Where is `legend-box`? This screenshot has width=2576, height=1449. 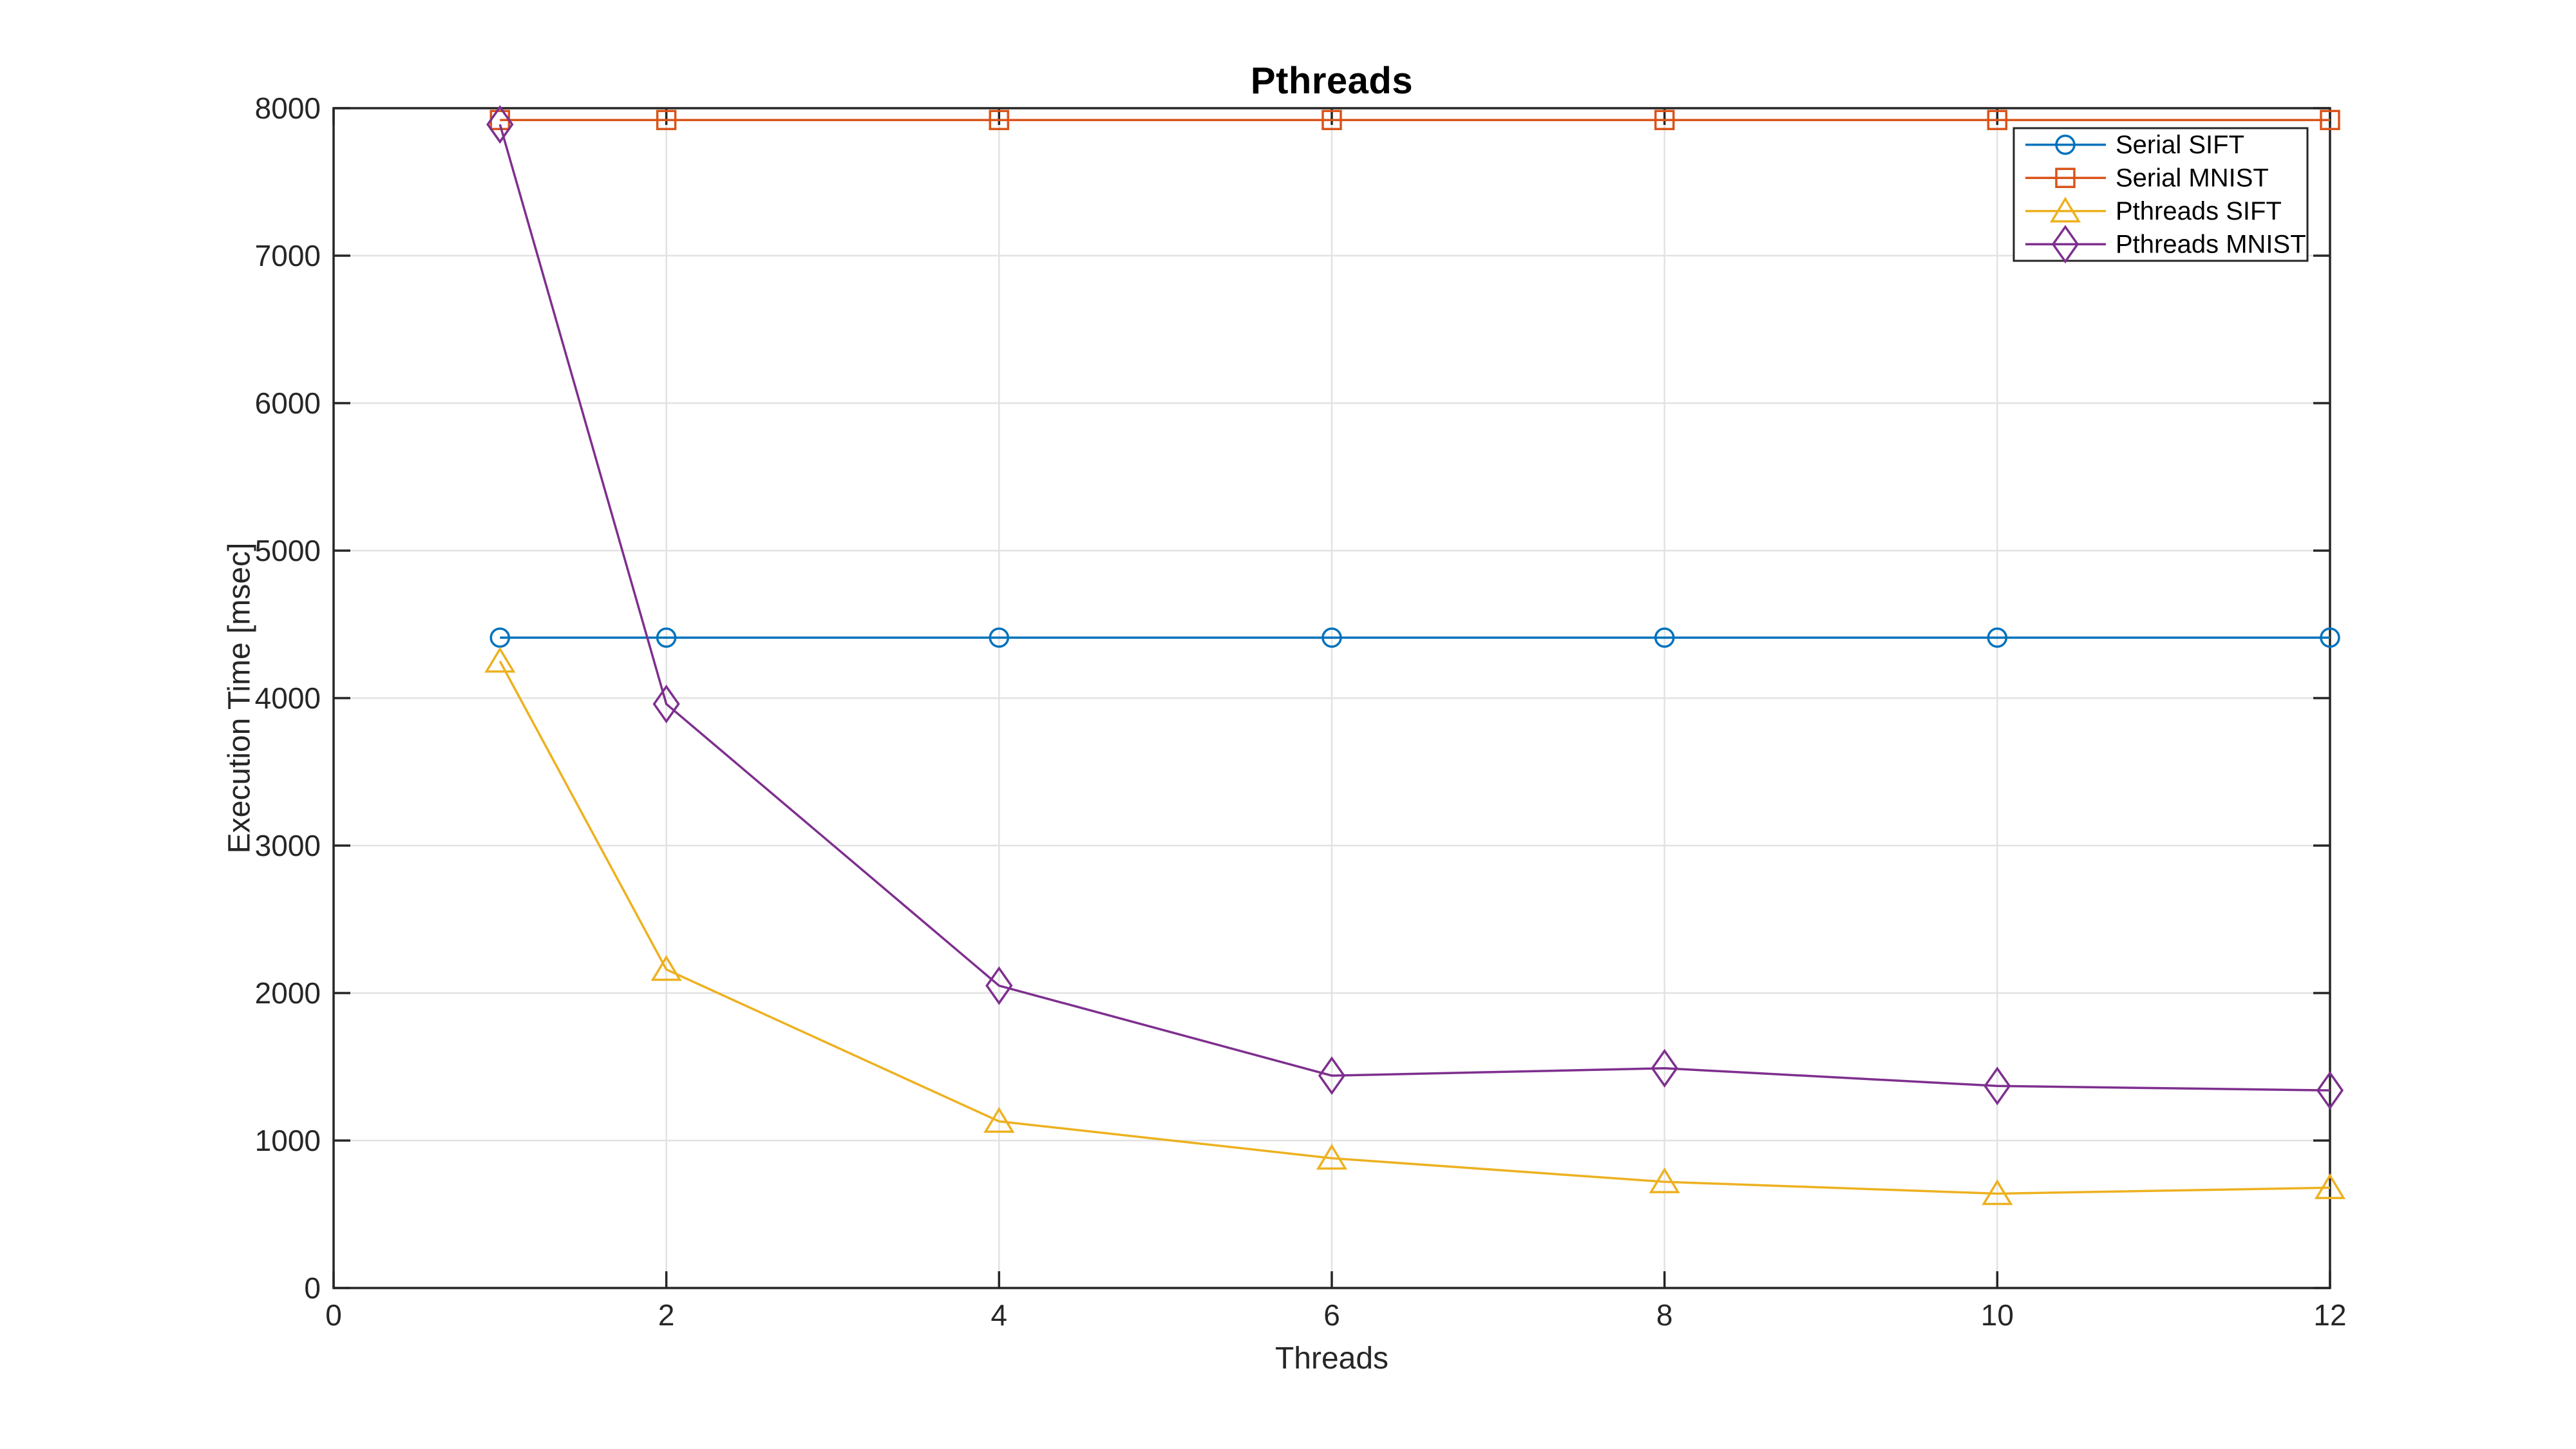
legend-box is located at coordinates (2161, 194).